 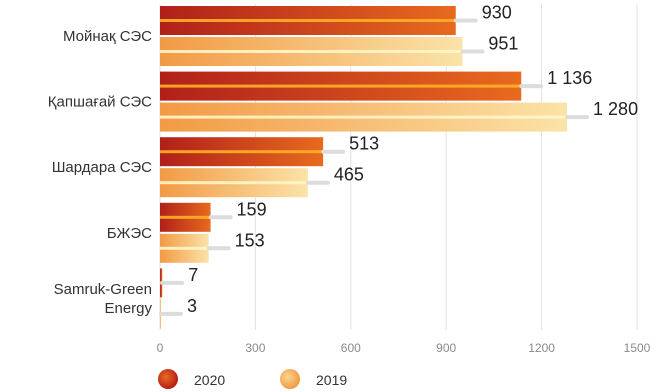 I want to click on value-label-2020: 7, so click(x=193, y=275).